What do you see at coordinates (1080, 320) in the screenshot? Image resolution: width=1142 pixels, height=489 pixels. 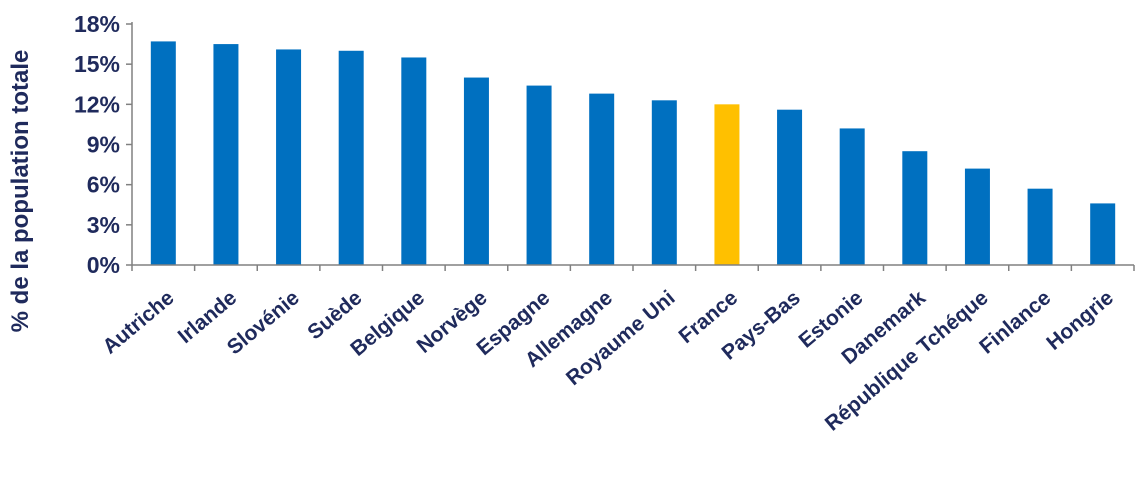 I see `x-tick-label: Hongrie` at bounding box center [1080, 320].